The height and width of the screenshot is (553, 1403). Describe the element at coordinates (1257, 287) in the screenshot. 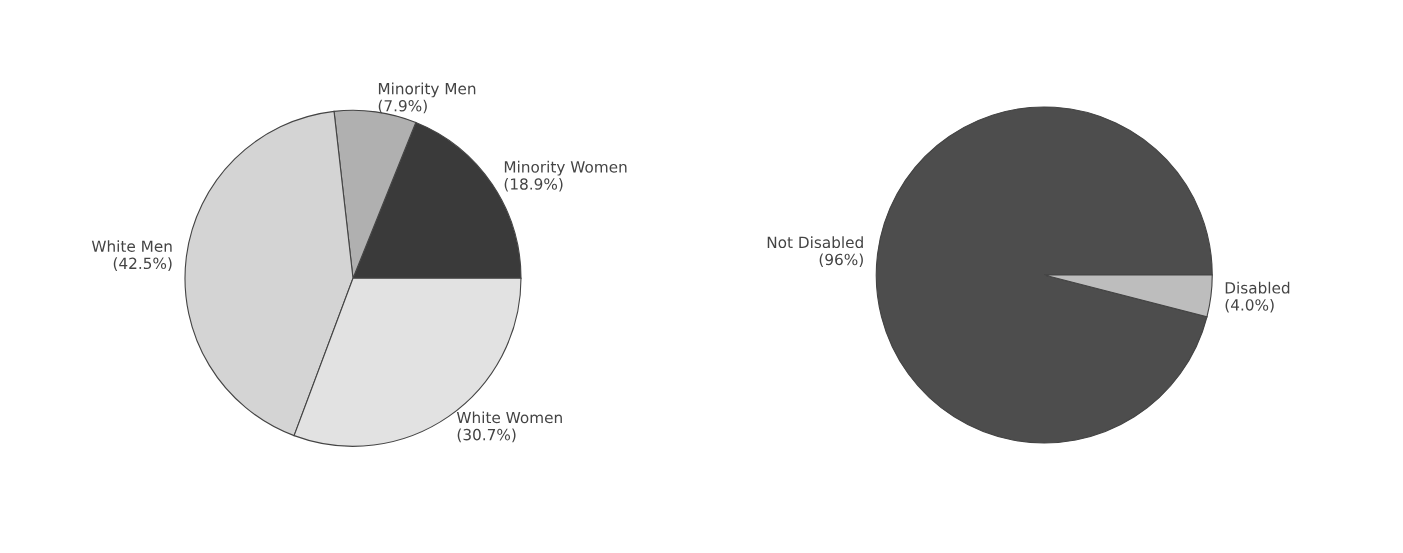

I see `slice-label: Disabled` at that location.